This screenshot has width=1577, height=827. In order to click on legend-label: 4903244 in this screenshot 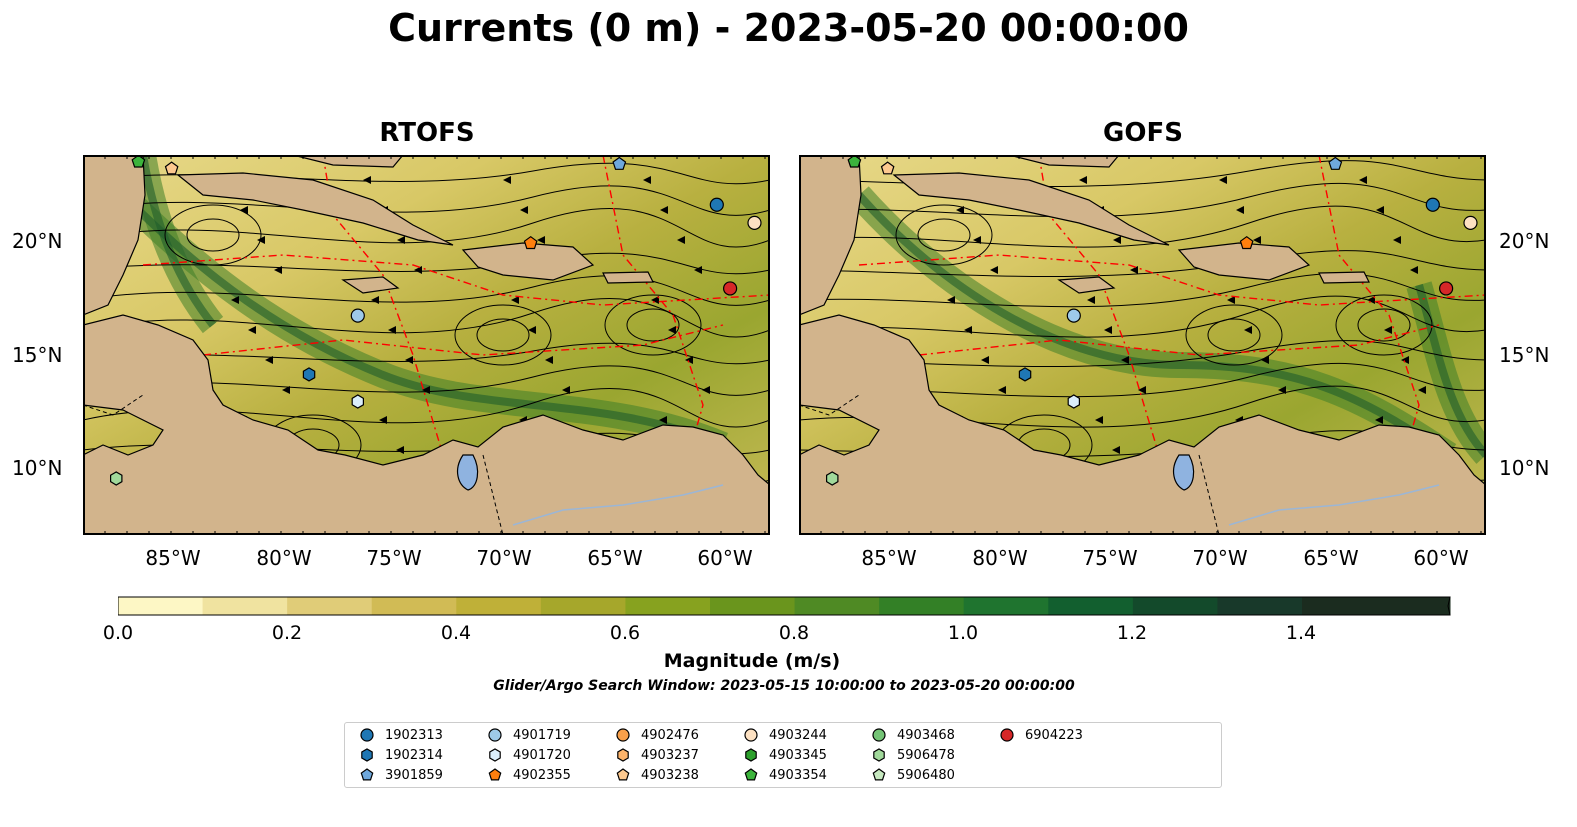, I will do `click(798, 735)`.